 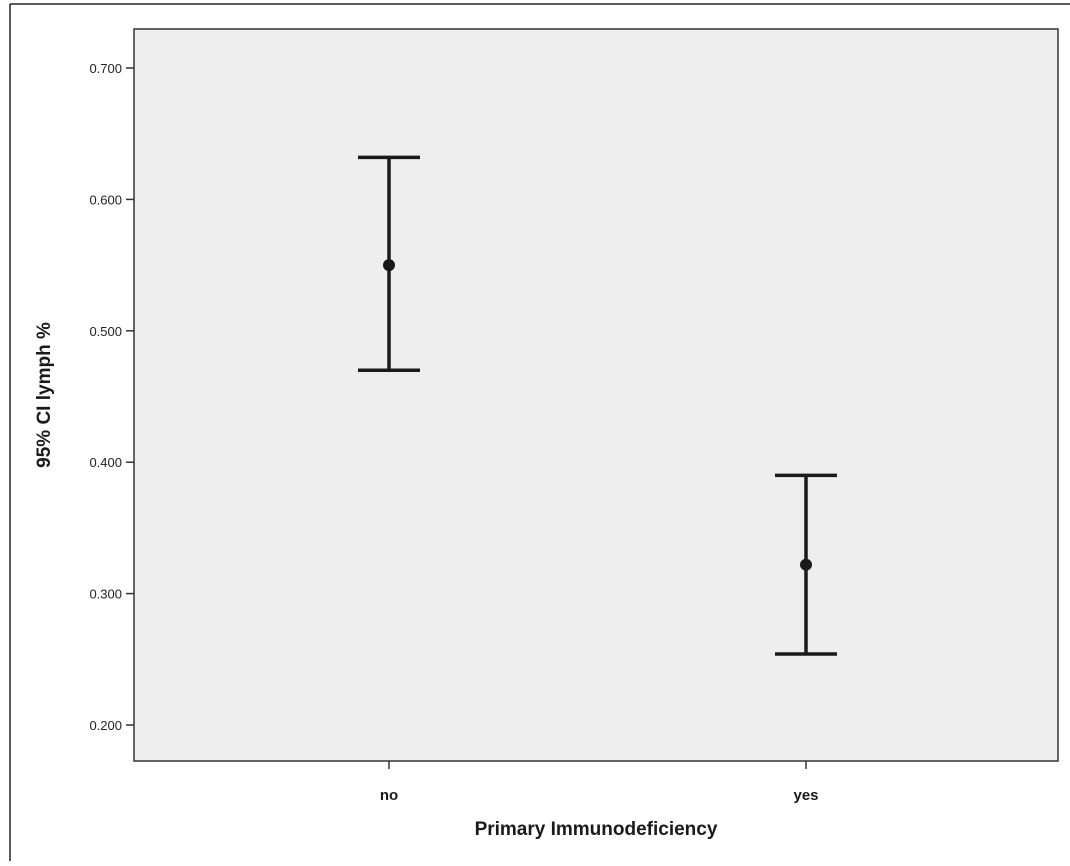 I want to click on y-tick-label: 0.200, so click(x=105, y=725).